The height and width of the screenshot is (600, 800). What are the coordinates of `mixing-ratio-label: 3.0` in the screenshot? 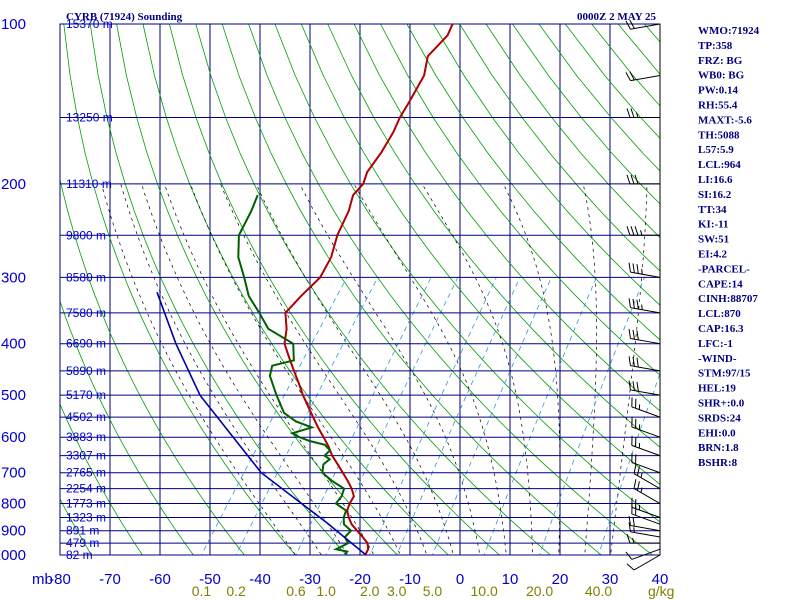 It's located at (397, 591).